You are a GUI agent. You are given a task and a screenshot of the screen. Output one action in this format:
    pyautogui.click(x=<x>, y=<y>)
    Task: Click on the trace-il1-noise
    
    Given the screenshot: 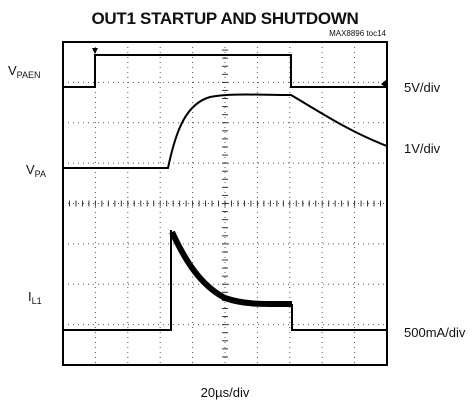 What is the action you would take?
    pyautogui.click(x=231, y=269)
    